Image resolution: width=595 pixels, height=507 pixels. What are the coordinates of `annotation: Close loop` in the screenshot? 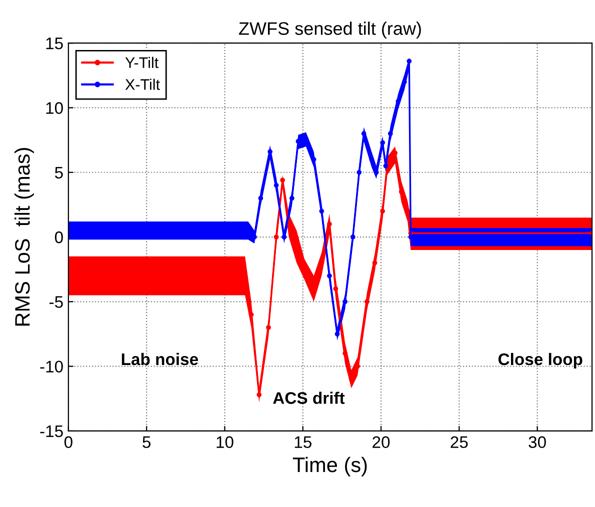 It's located at (540, 360).